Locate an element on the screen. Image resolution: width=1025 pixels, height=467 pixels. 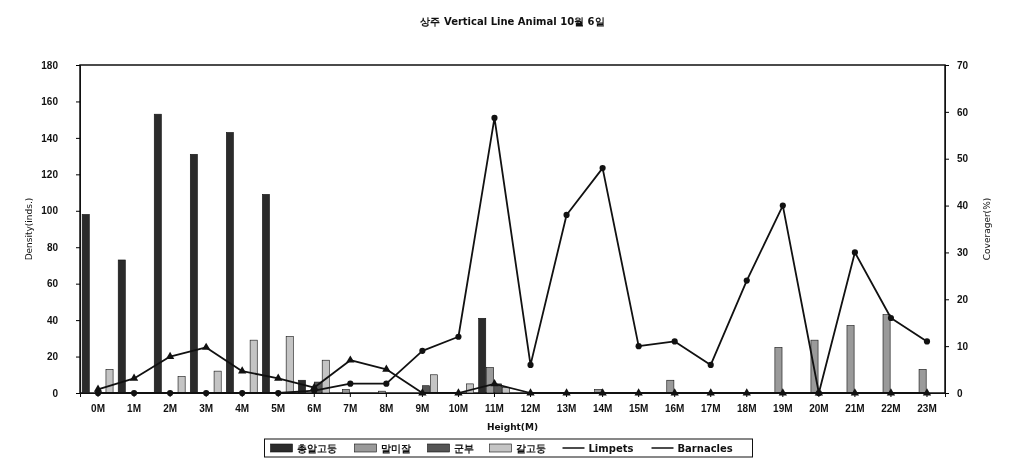
y2-tick-label: 40 is located at coordinates (963, 206).